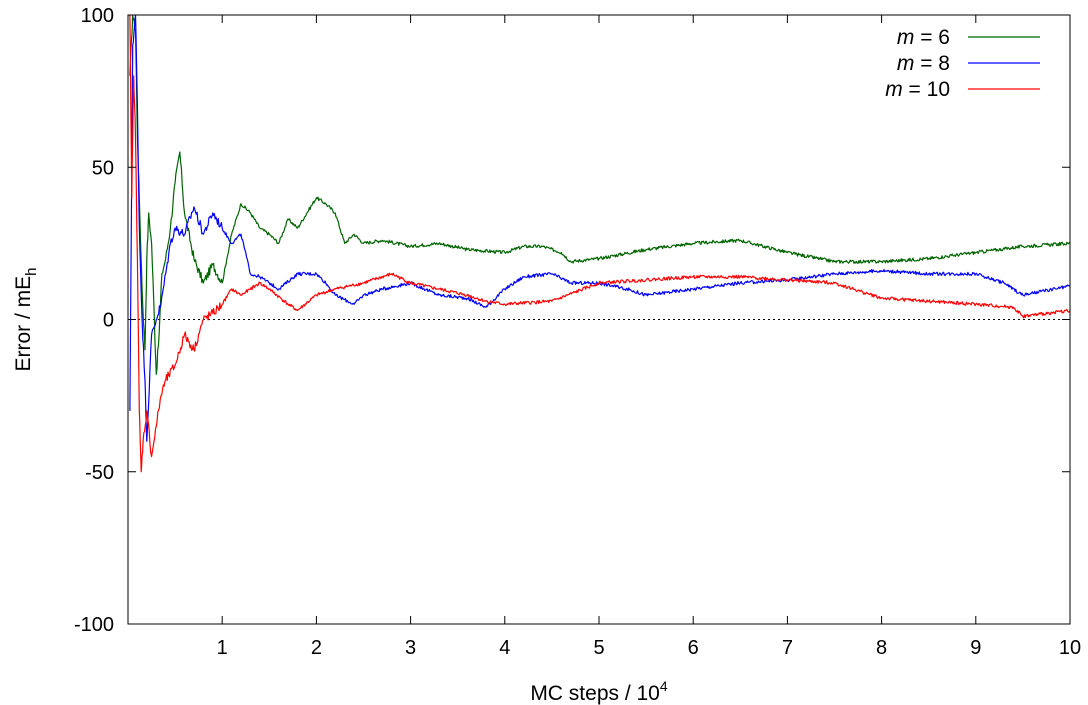  I want to click on x-tick-label: 9, so click(975, 648).